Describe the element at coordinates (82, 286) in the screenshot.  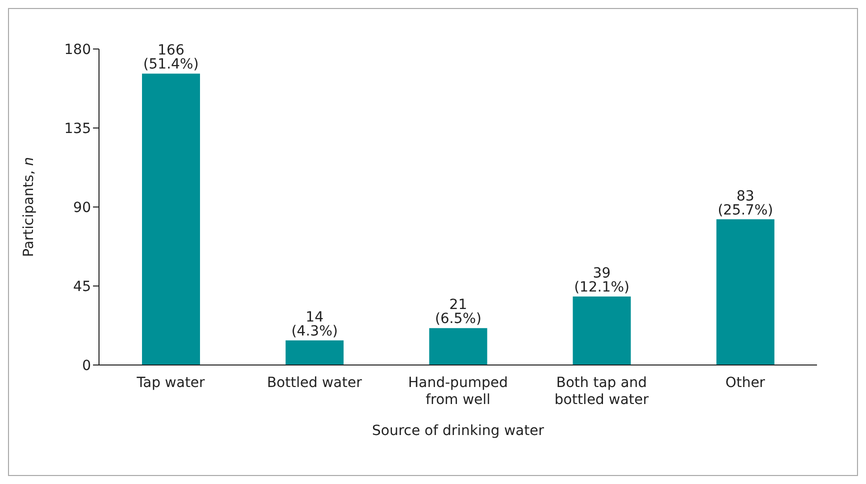
I see `y-tick-label: 45` at that location.